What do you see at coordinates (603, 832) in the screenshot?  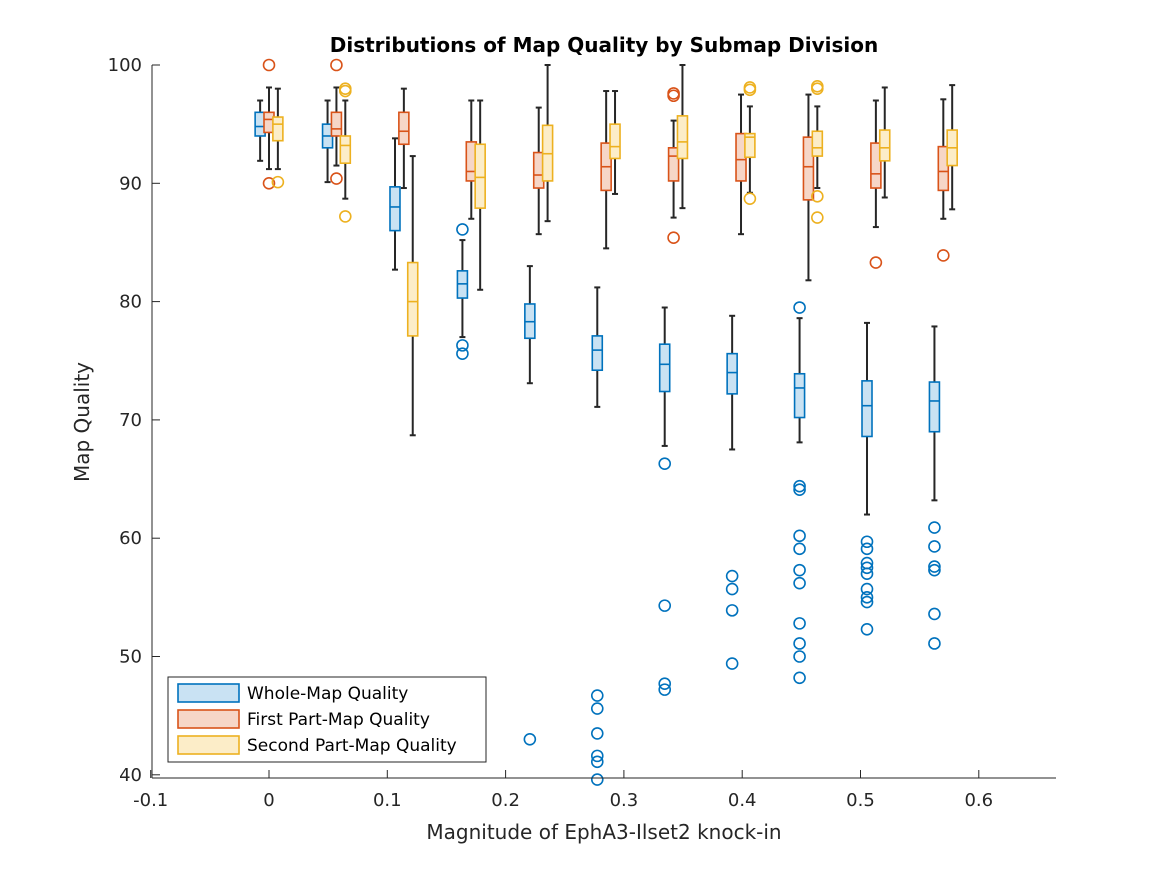 I see `x-axis-label: Magnitude of EphA3-Ilset2 knock-in` at bounding box center [603, 832].